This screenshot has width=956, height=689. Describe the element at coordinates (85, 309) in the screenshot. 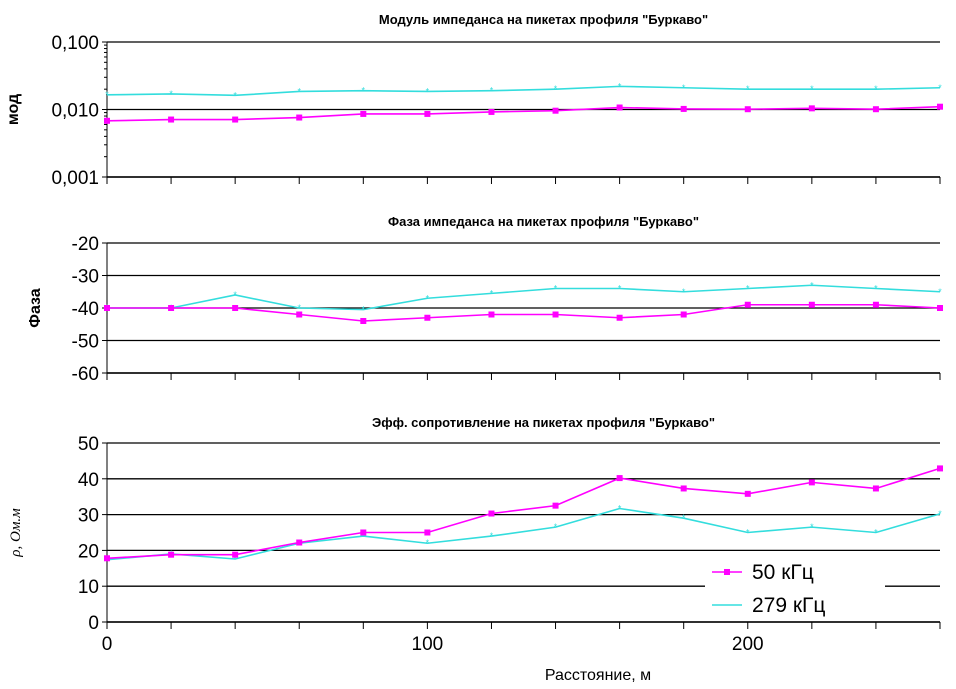

I see `y-tick-label: -40` at that location.